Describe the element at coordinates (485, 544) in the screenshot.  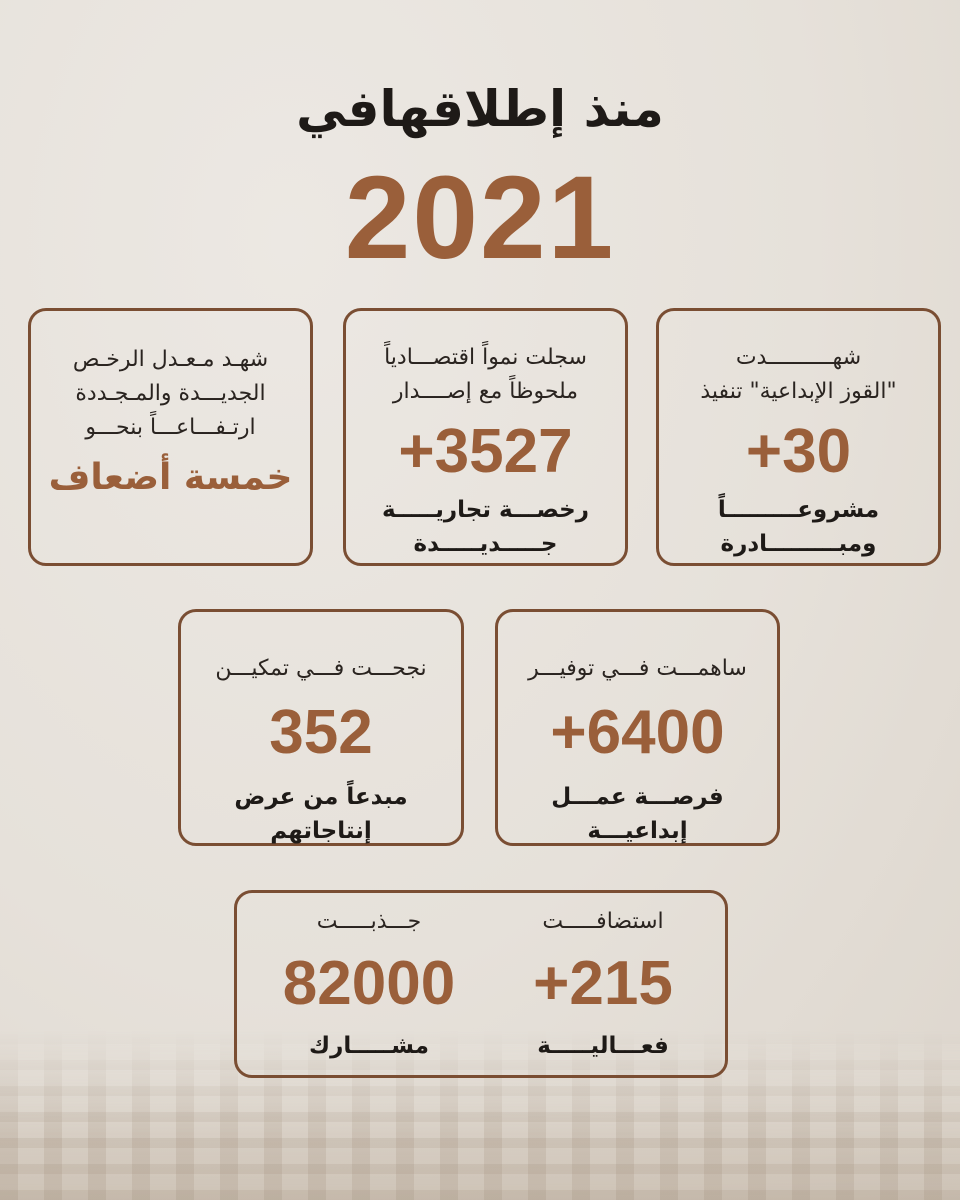
I see `card-caption: جـــــديـــــدة` at that location.